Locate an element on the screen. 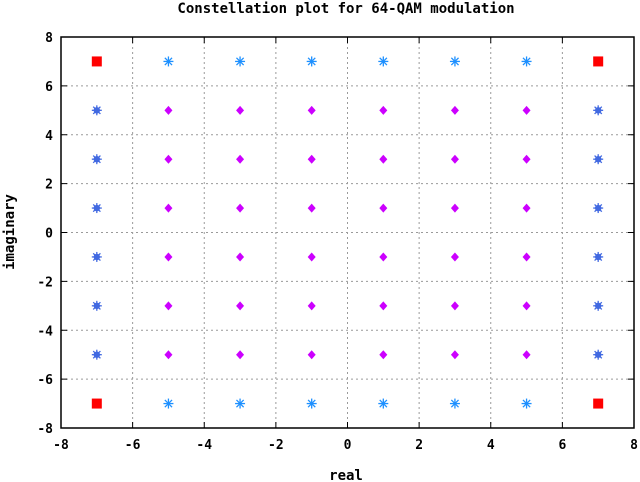 This screenshot has height=482, width=640. x-tick-label: 0 is located at coordinates (348, 445).